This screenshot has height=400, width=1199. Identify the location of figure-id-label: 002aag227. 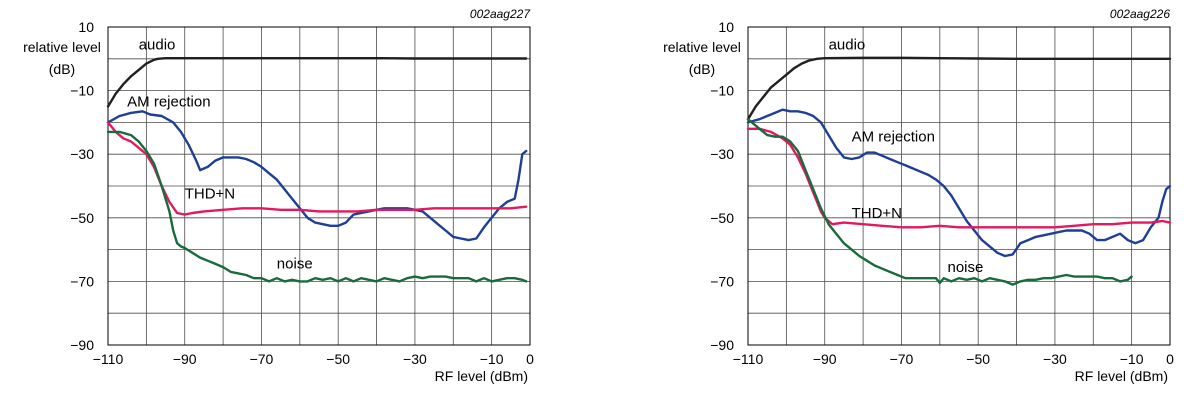
(500, 14).